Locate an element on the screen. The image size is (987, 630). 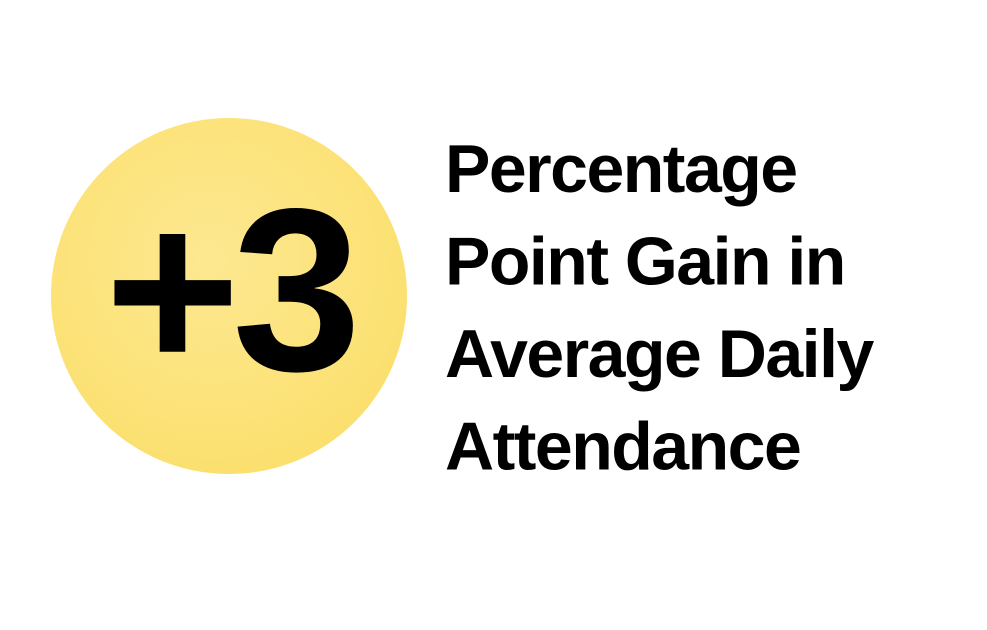
caption-line: Attendance is located at coordinates (622, 447).